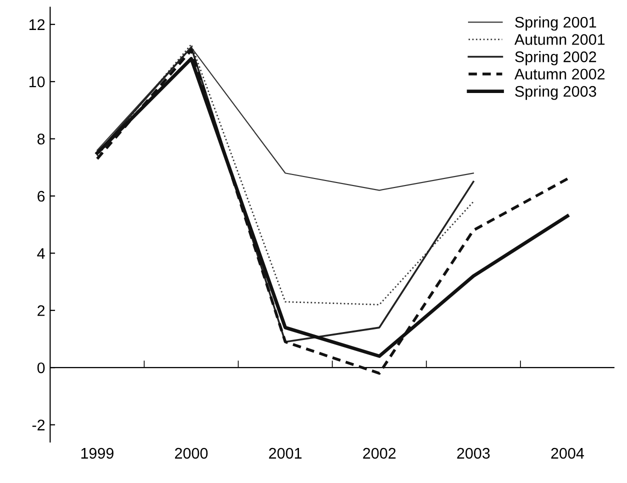 This screenshot has height=483, width=627. I want to click on legend-label: Spring 2002, so click(555, 58).